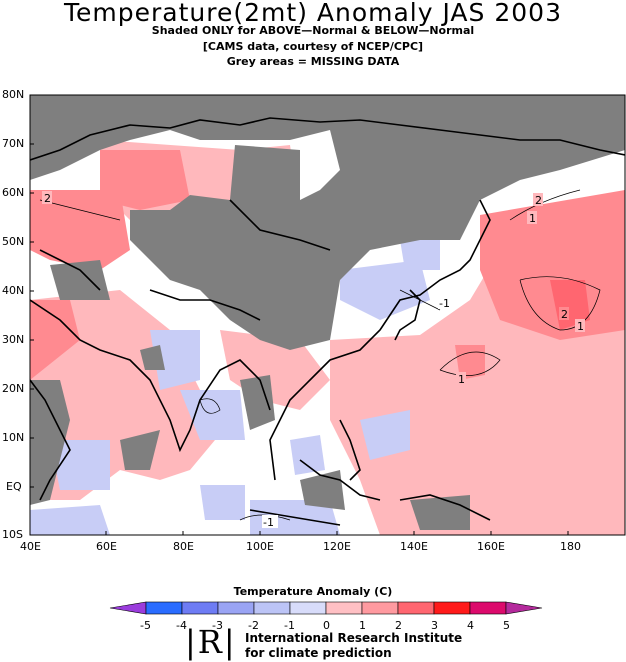 The image size is (626, 662). I want to click on colorbar-tick: -4, so click(181, 625).